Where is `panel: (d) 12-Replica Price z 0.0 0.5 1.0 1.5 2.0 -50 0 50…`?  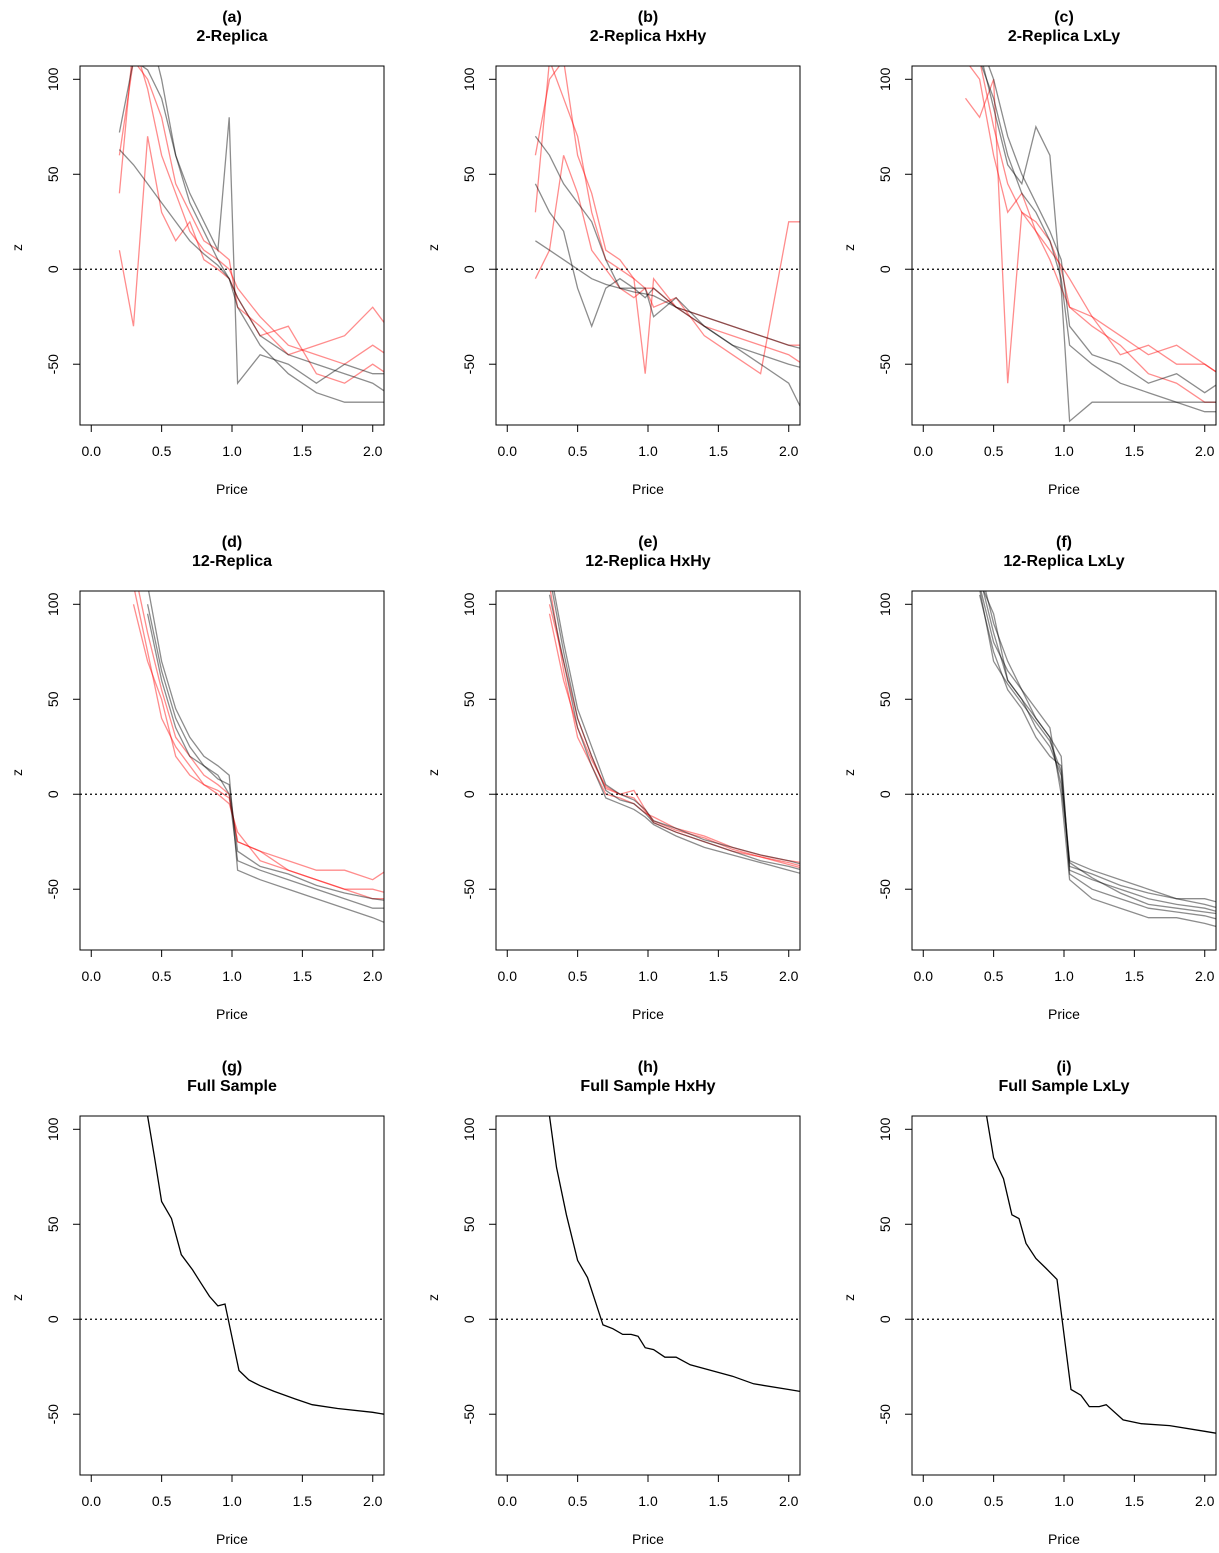
panel: (d) 12-Replica Price z 0.0 0.5 1.0 1.5 2.0 -50 0 50… is located at coordinates (197, 778).